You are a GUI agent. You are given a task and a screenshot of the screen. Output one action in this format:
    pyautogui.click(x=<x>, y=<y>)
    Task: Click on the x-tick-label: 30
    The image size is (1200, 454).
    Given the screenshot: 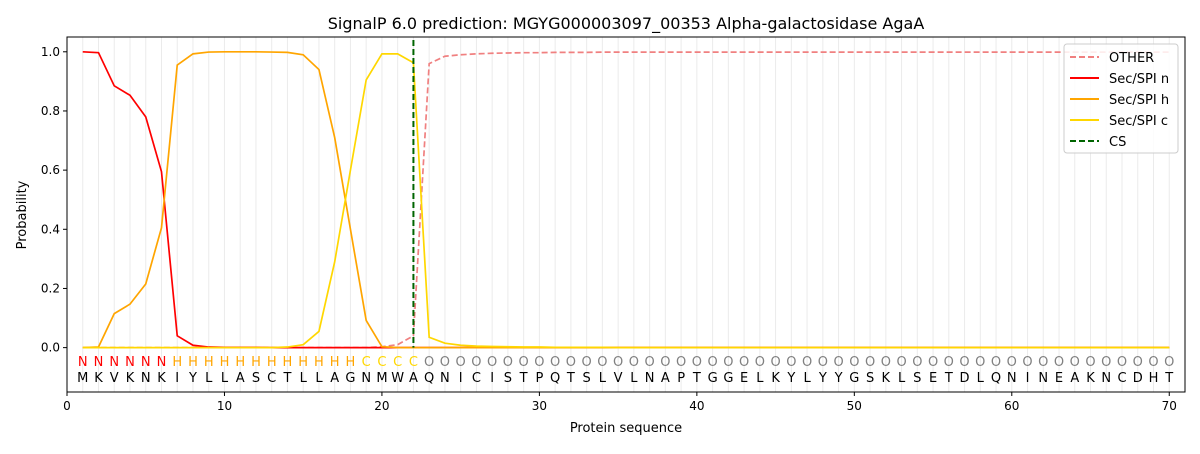 What is the action you would take?
    pyautogui.click(x=539, y=406)
    